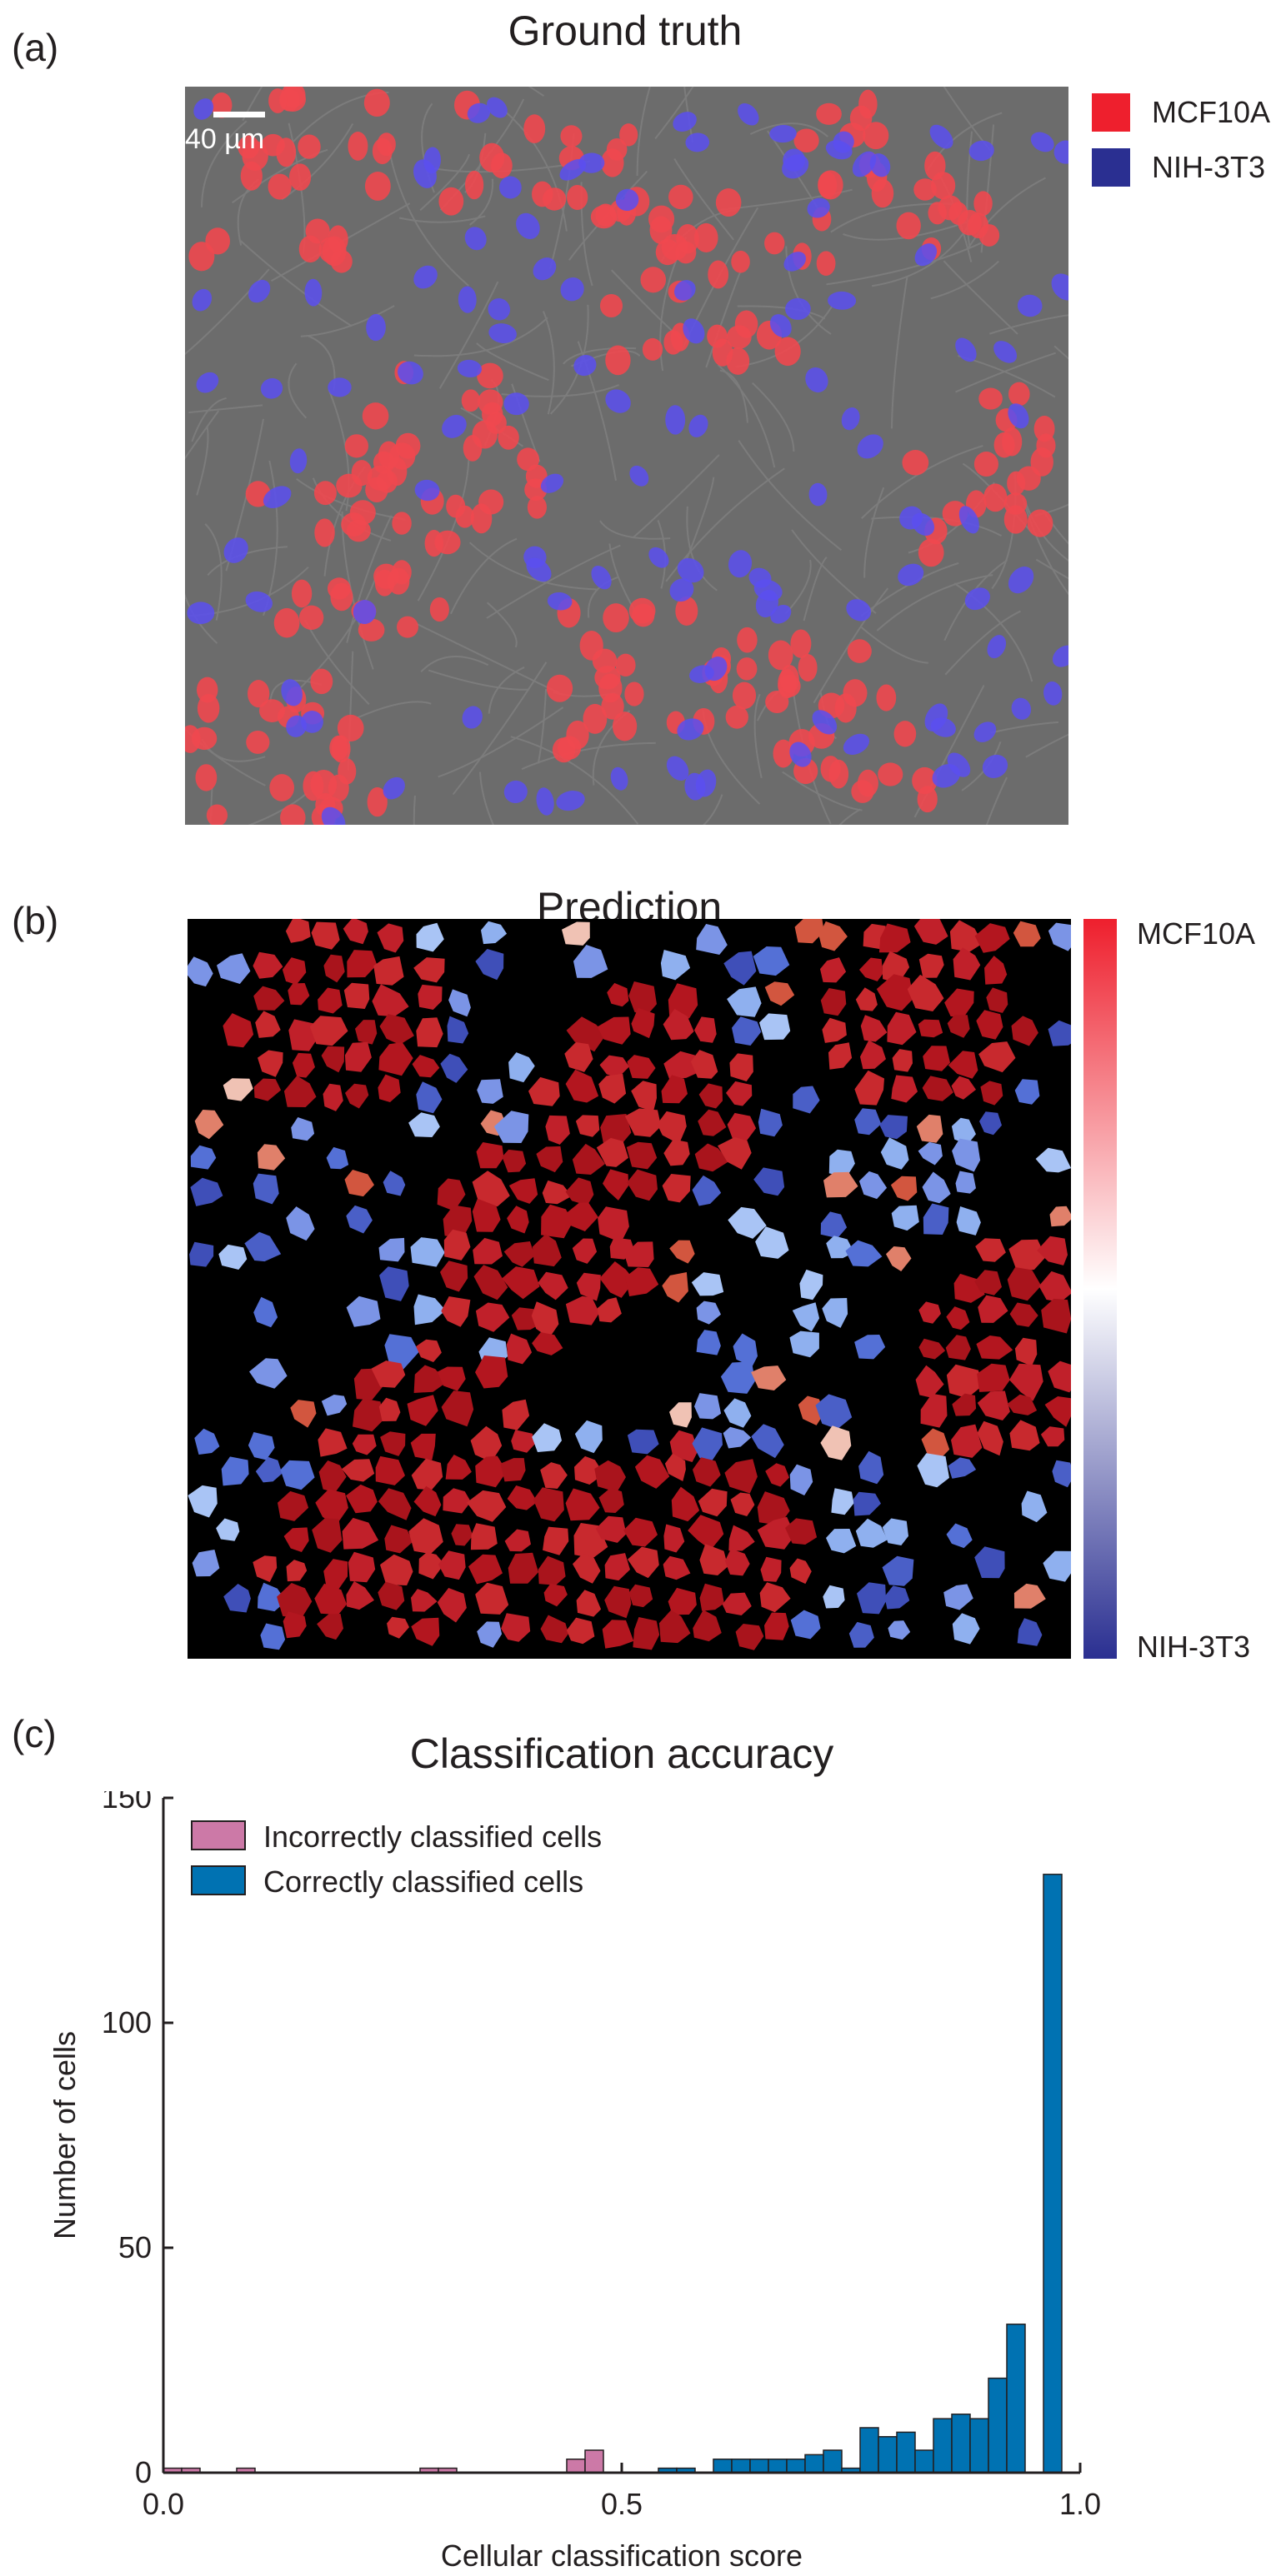 This screenshot has width=1276, height=2576. Describe the element at coordinates (1111, 112) in the screenshot. I see `legend-swatch-mcf10a` at that location.